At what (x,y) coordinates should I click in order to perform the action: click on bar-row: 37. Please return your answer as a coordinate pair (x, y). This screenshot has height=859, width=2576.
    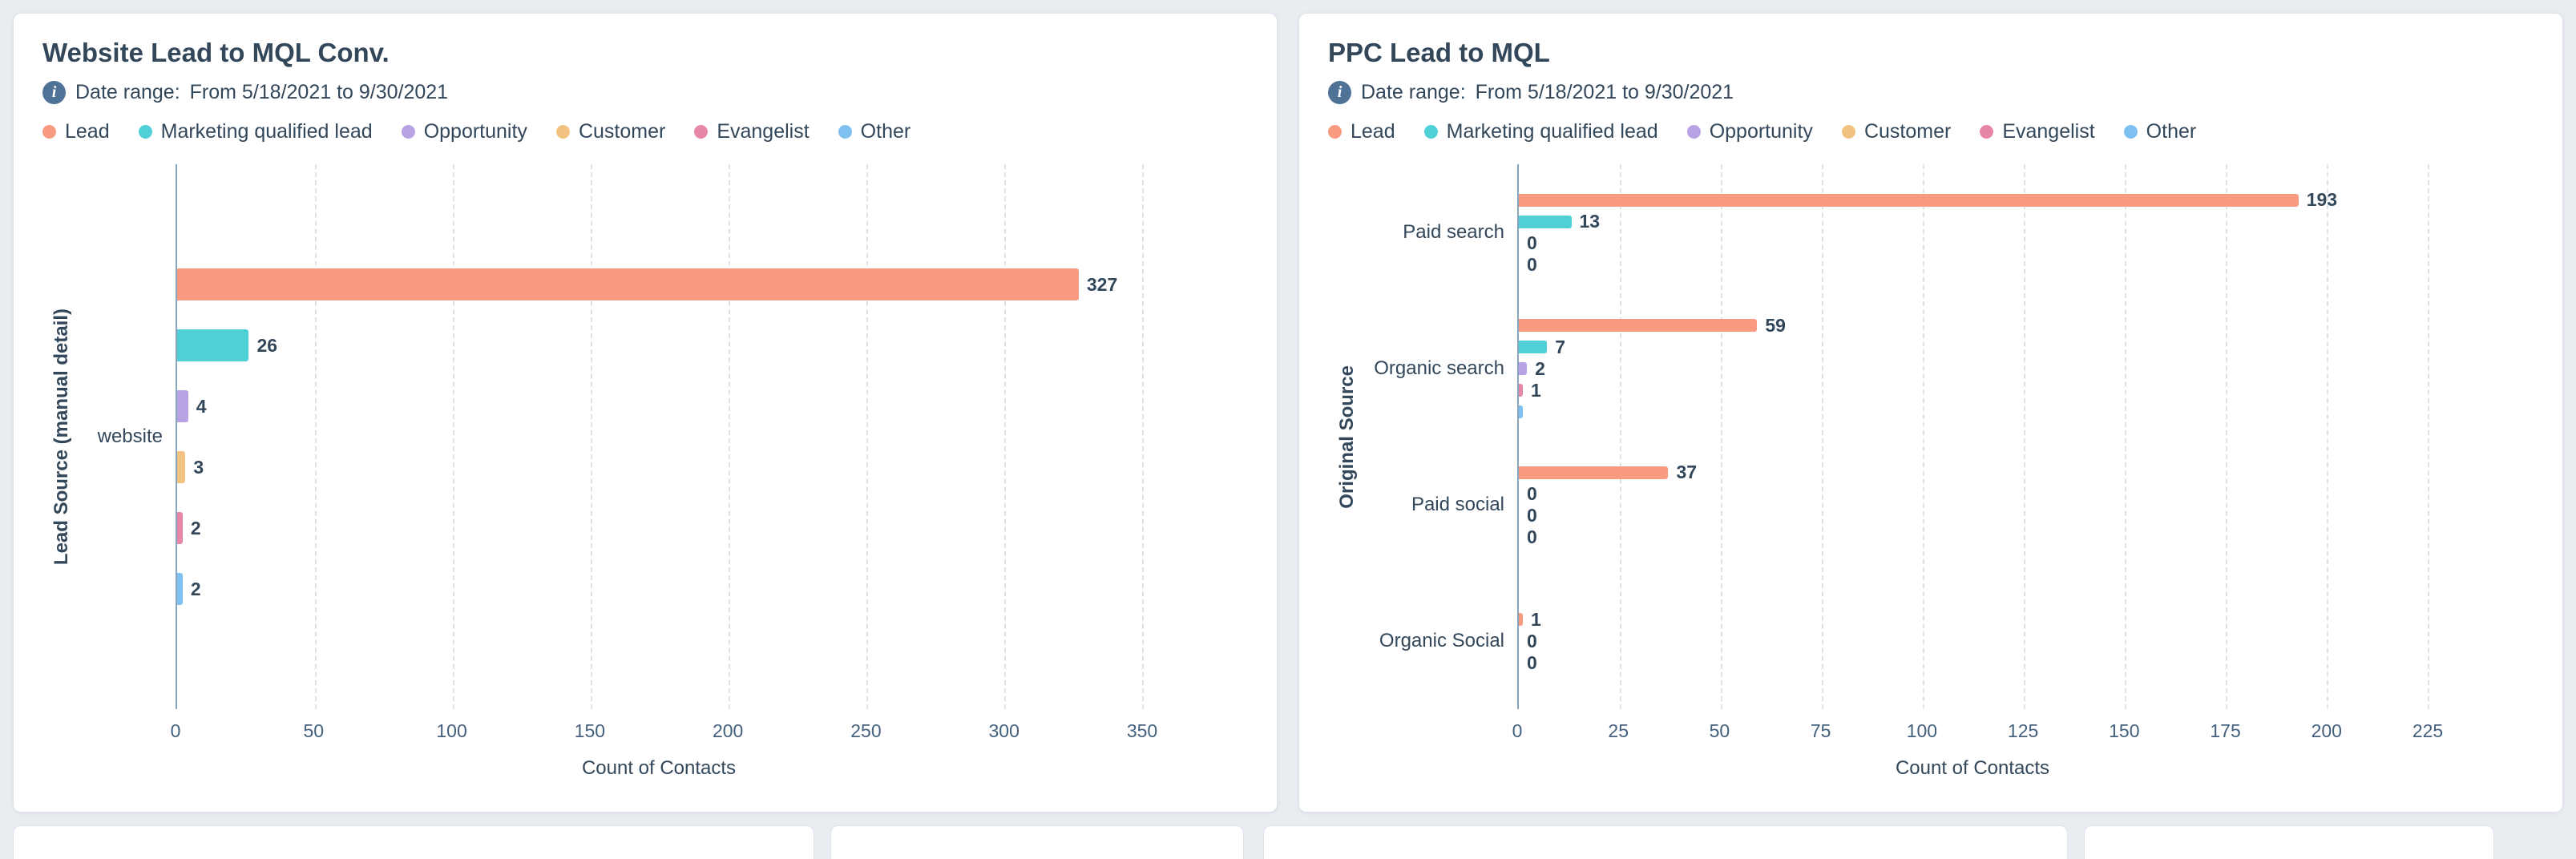
    Looking at the image, I should click on (1973, 472).